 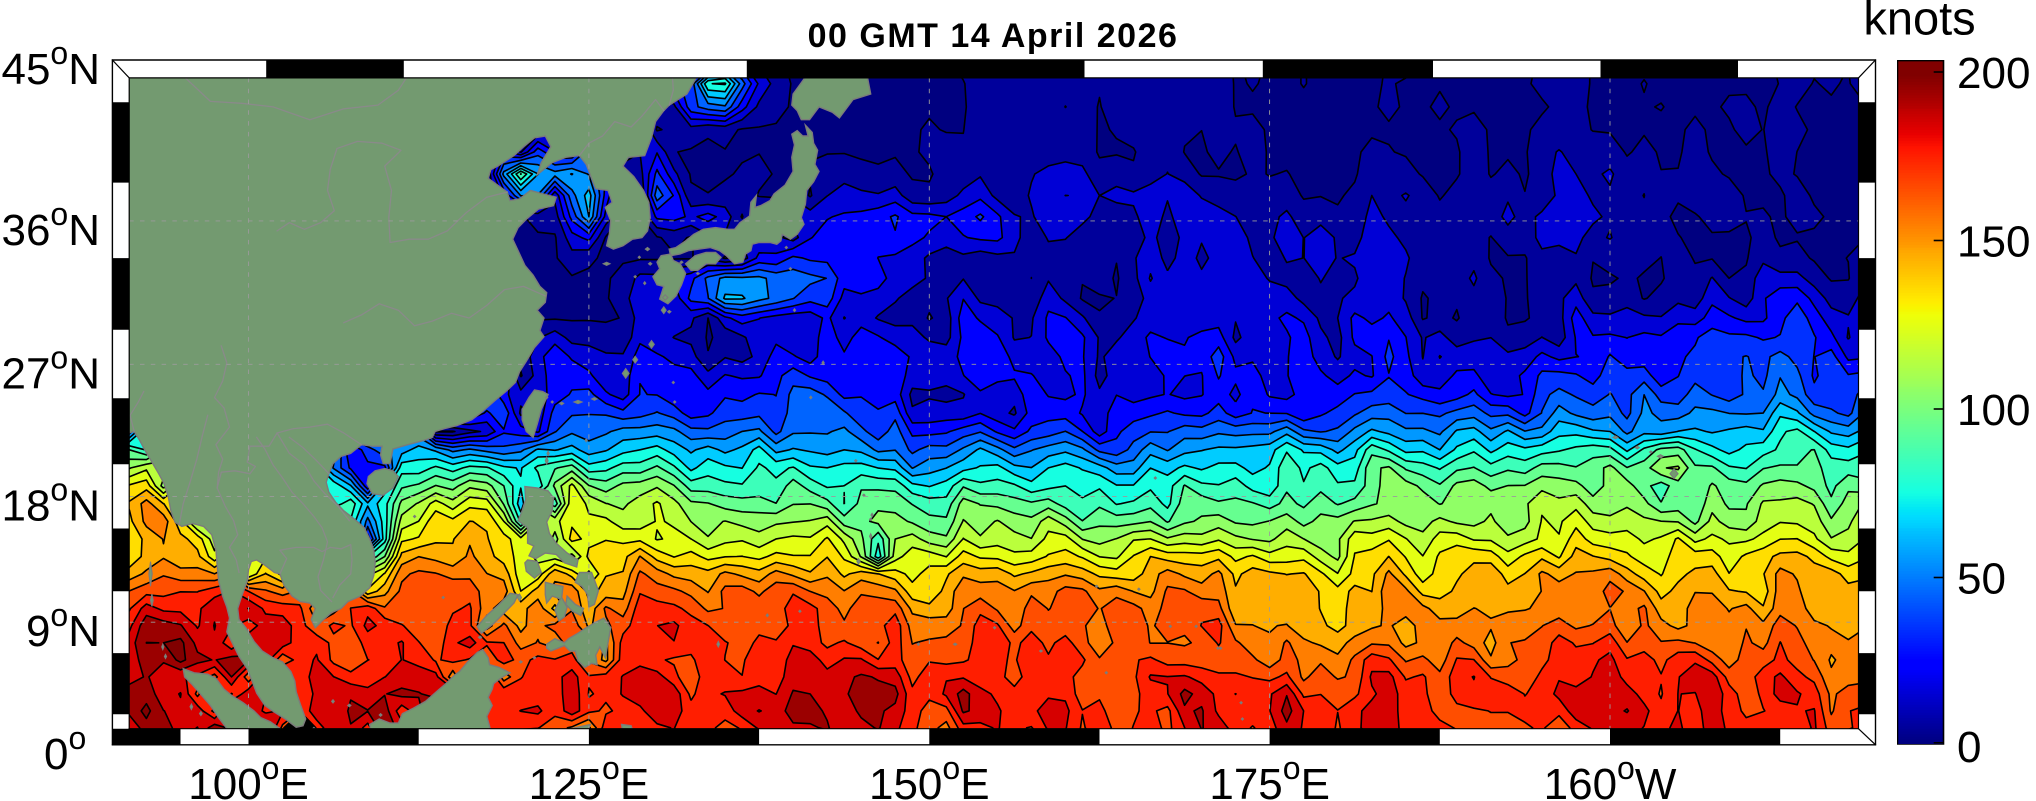 I want to click on svg-text: 150, so click(x=1993, y=242).